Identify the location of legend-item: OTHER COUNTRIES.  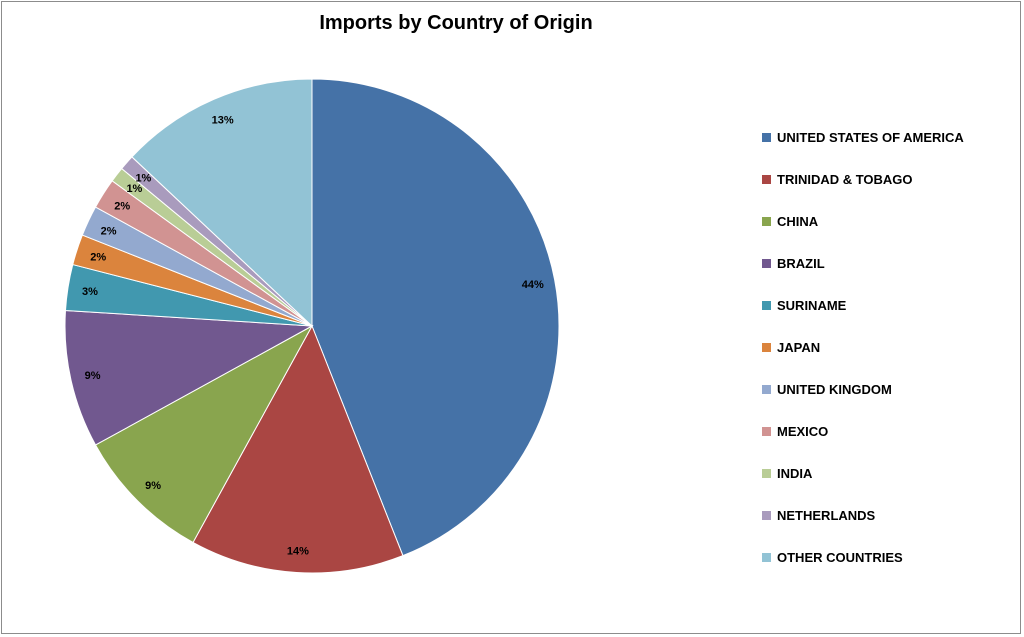
(832, 558).